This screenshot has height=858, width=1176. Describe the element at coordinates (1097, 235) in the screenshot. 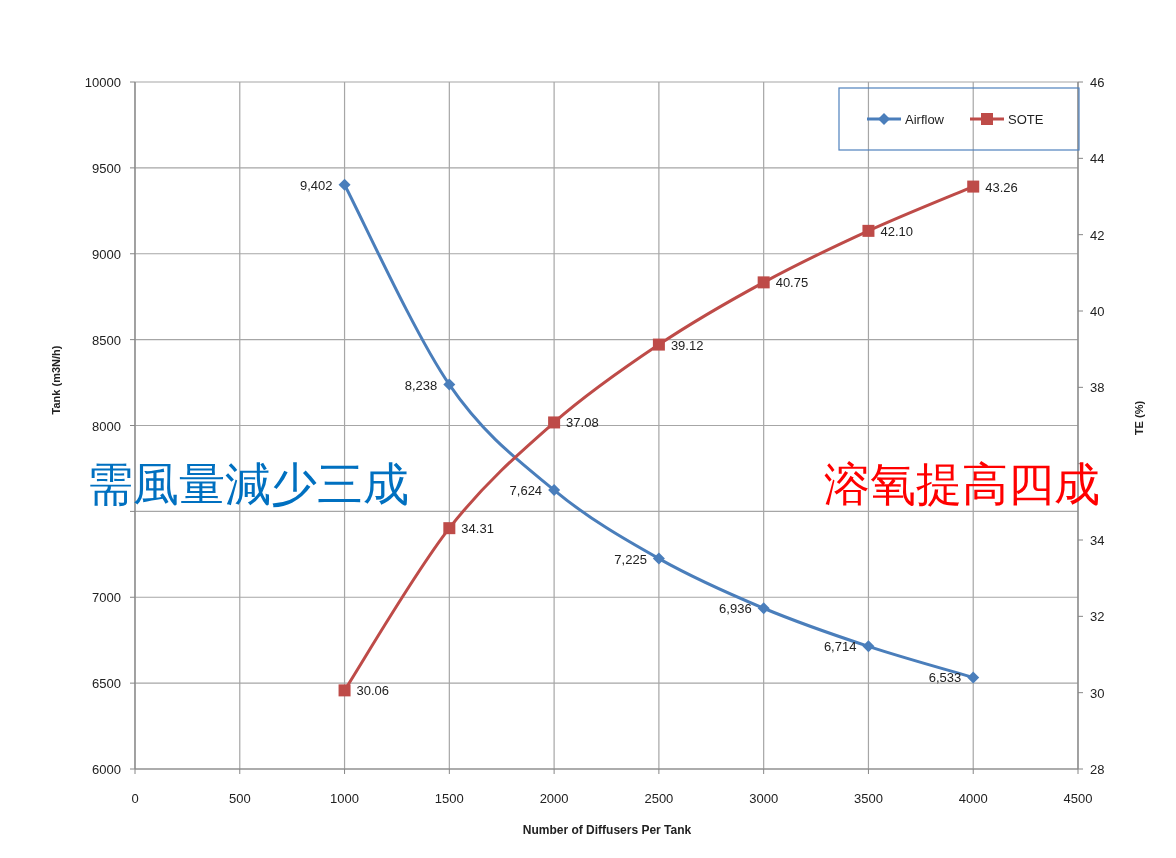

I see `y2-tick-label: 42` at that location.